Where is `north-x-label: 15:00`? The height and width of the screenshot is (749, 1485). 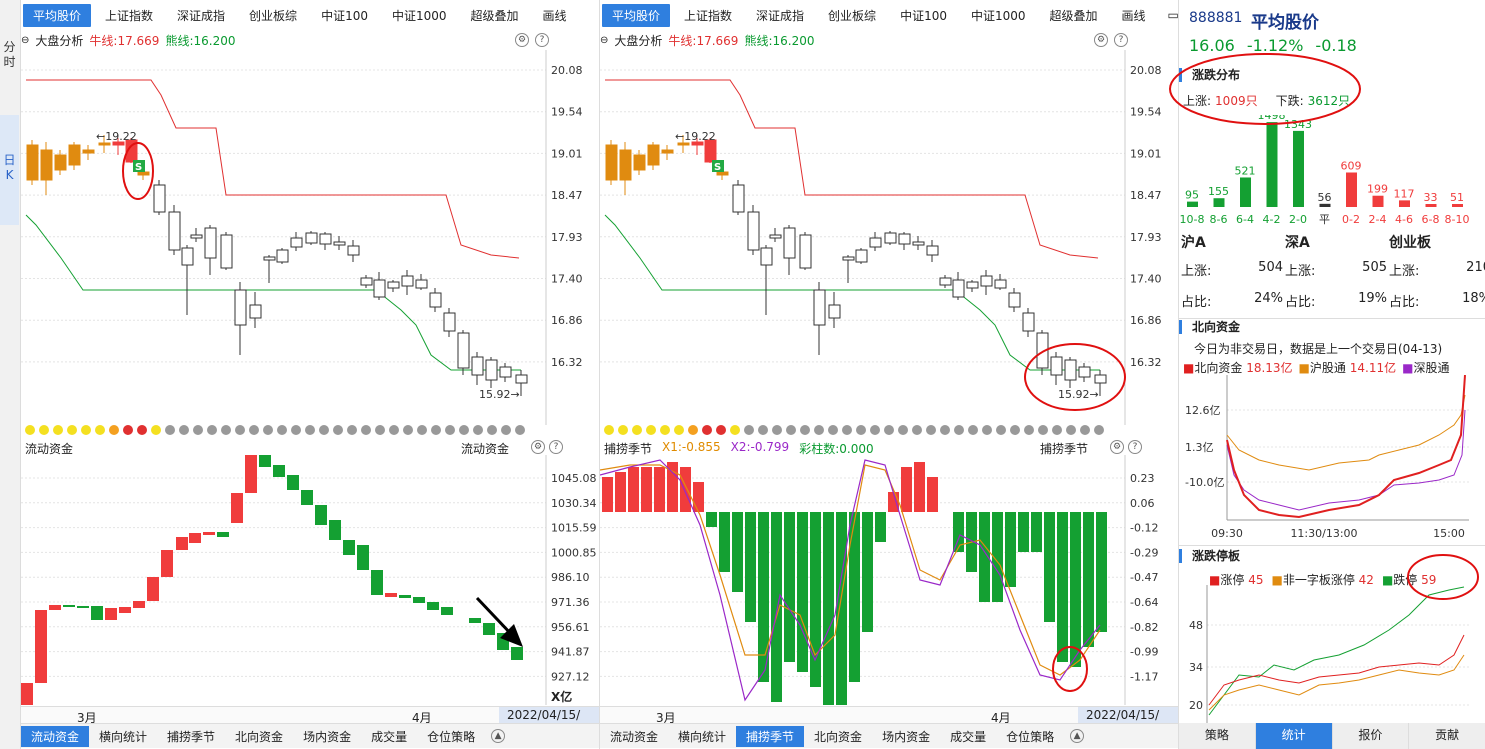
north-x-label: 15:00 is located at coordinates (1449, 533).